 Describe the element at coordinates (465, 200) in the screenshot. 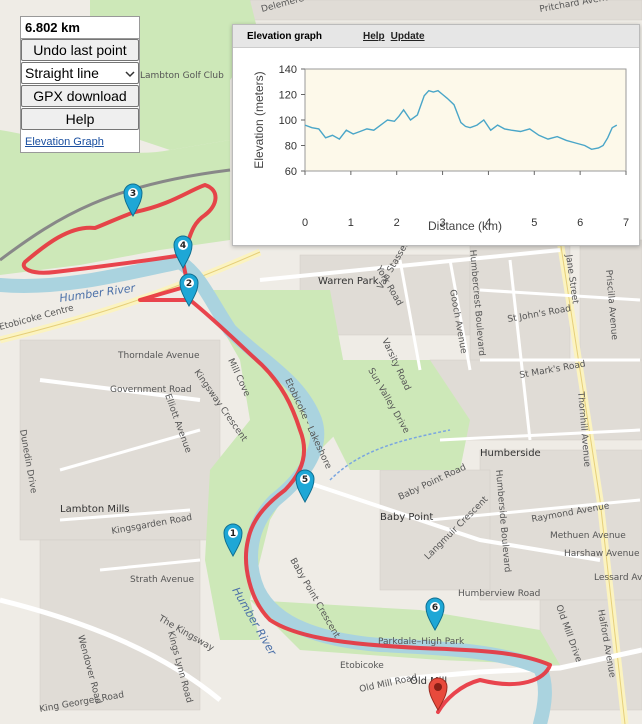

I see `x-axis: 0 1 2 3 4 5 6 7` at that location.